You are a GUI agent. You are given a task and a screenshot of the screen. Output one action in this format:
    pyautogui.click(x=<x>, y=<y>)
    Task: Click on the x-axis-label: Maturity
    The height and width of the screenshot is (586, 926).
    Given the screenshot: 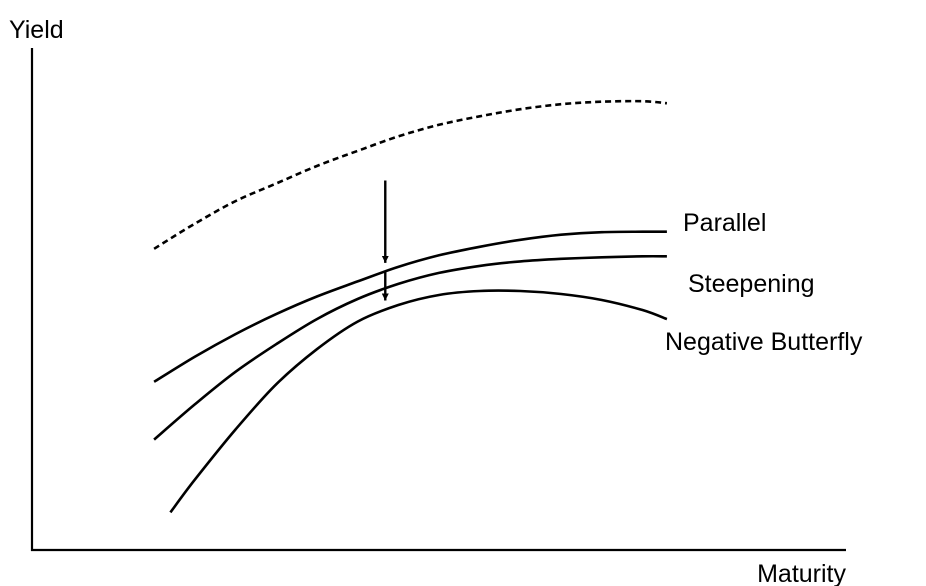 What is the action you would take?
    pyautogui.click(x=801, y=573)
    